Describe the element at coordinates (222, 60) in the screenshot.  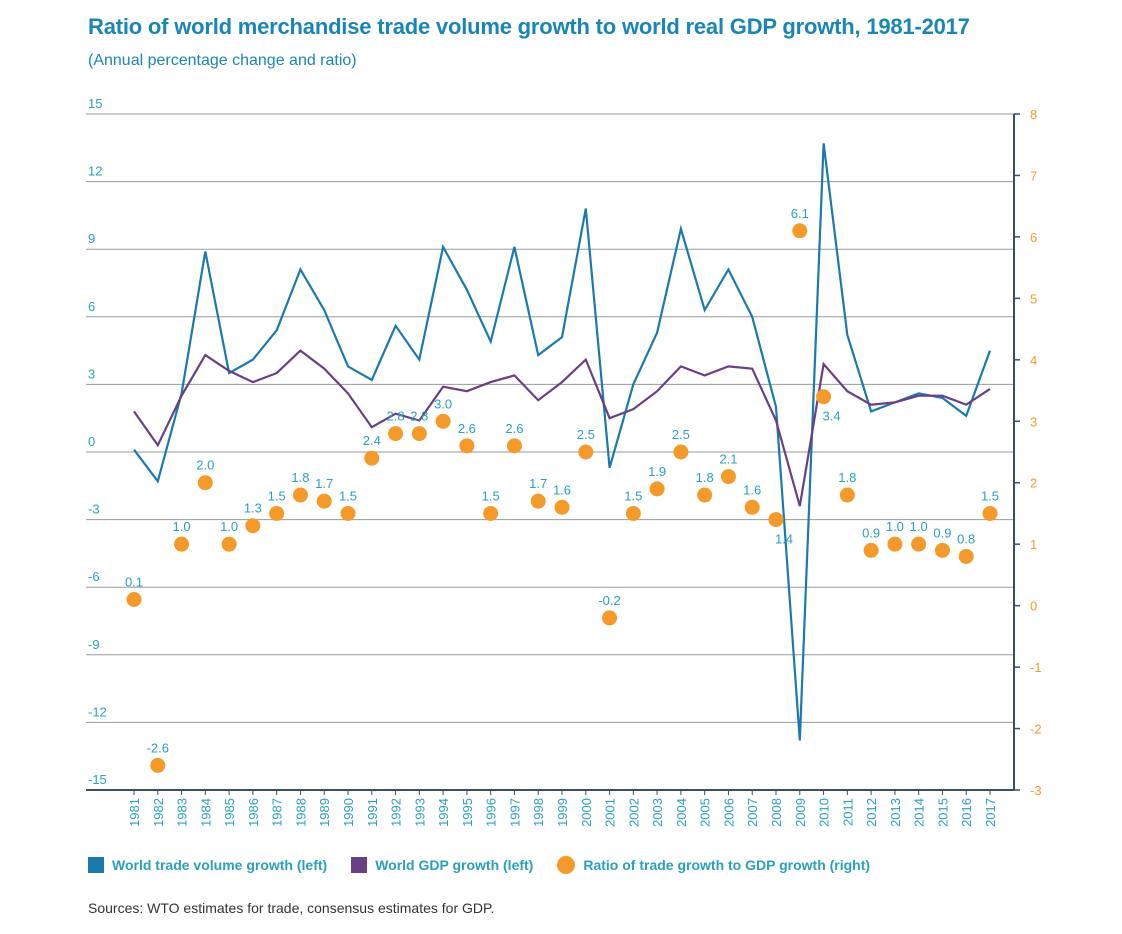
I see `chart-subtitle: (Annual percentage change and ratio)` at that location.